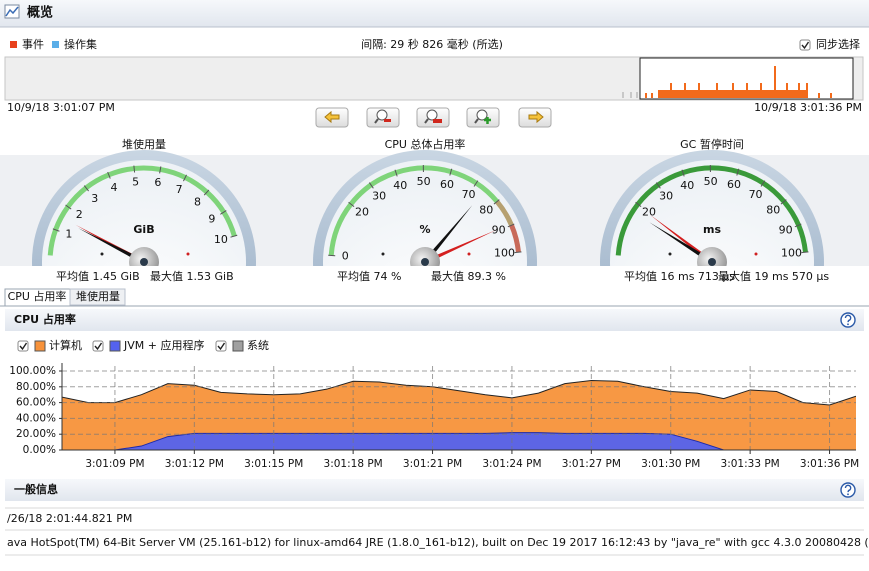  I want to click on legend-label: 系统, so click(258, 345).